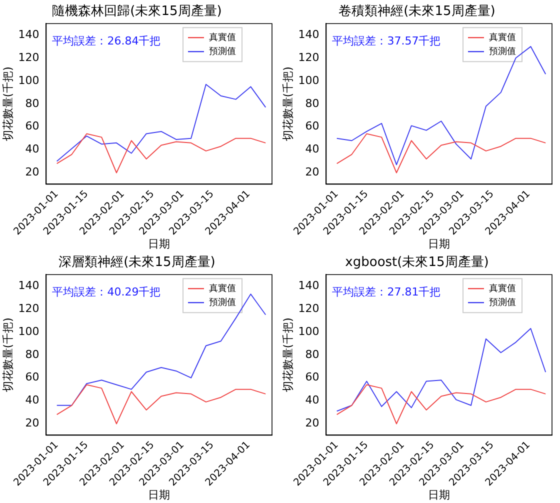 This screenshot has width=560, height=503. I want to click on annotation: 平均誤差：26.84千把, so click(106, 41).